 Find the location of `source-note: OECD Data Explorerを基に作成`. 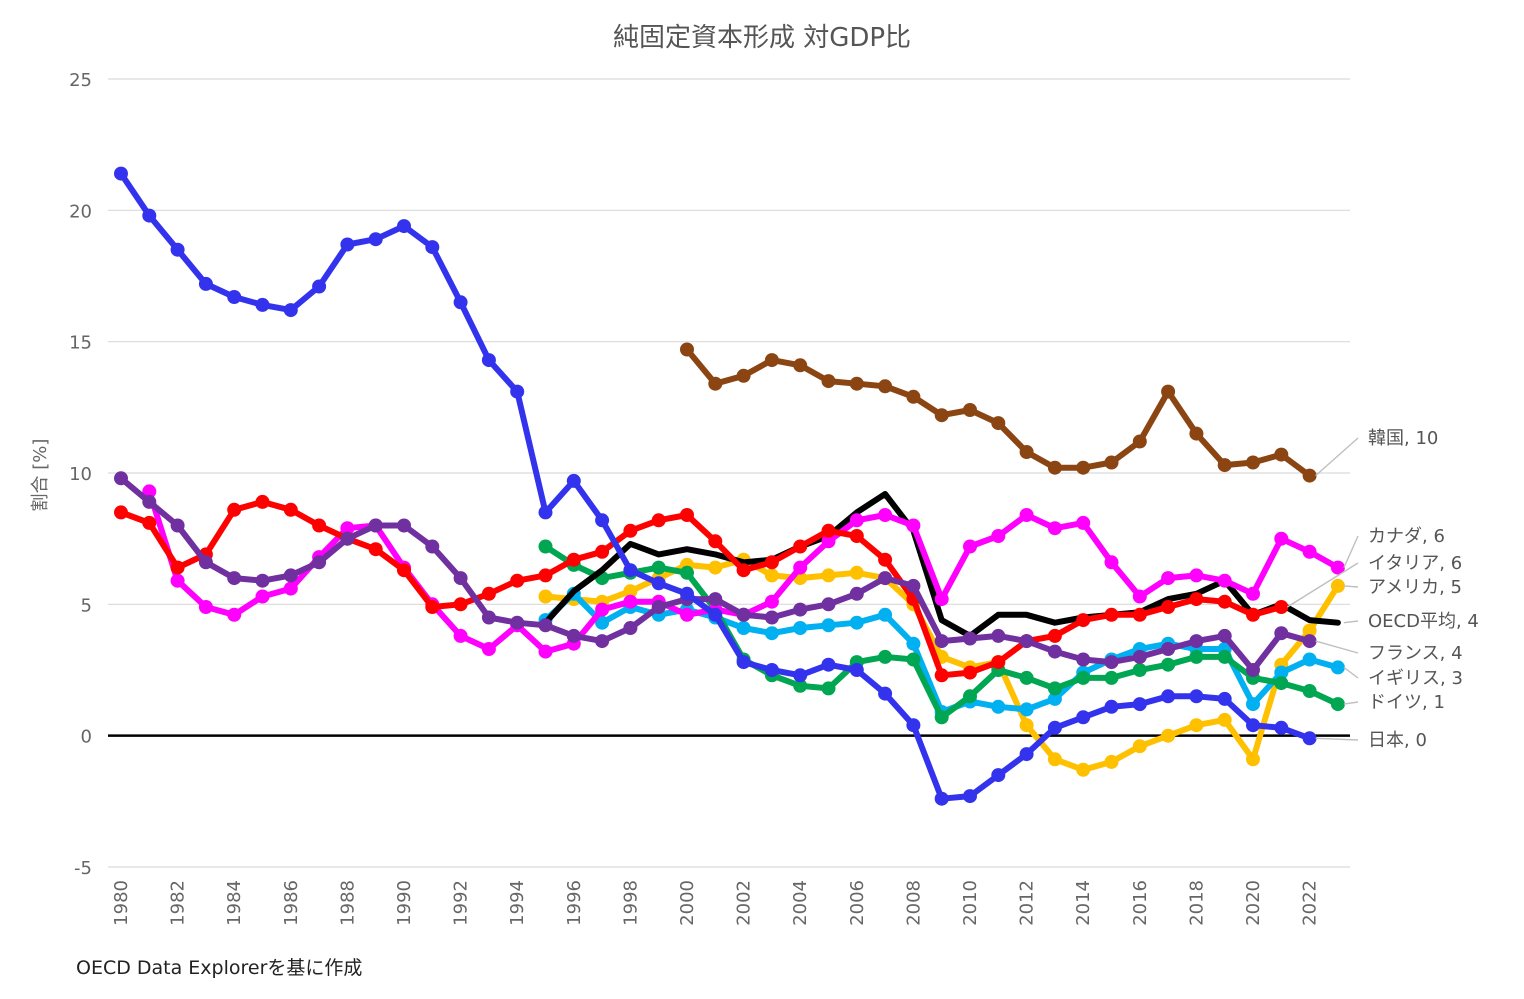

source-note: OECD Data Explorerを基に作成 is located at coordinates (219, 968).